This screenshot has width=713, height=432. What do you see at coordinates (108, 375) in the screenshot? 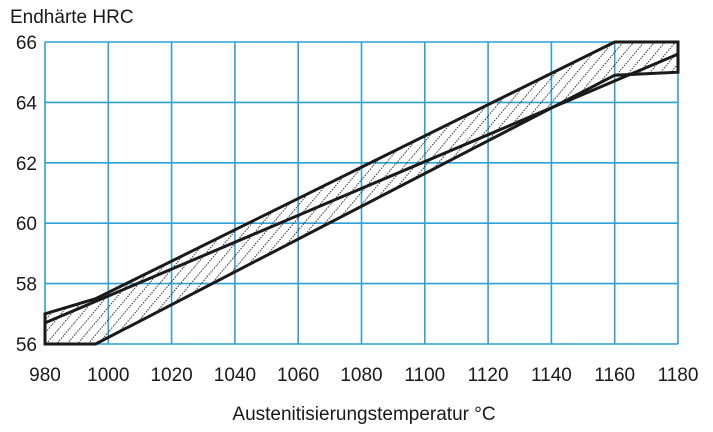
I see `x-tick-label: 1000` at bounding box center [108, 375].